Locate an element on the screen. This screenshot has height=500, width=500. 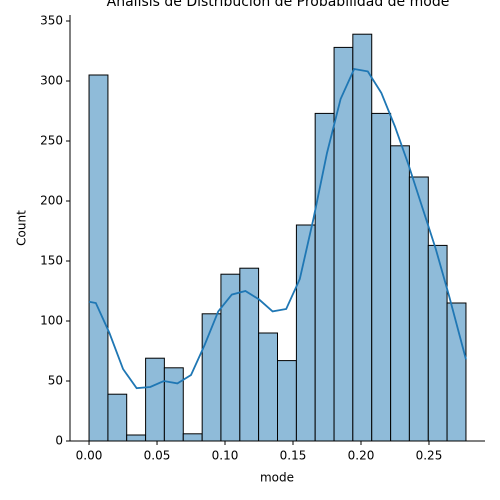
x-tick-label: 0.05 is located at coordinates (157, 456).